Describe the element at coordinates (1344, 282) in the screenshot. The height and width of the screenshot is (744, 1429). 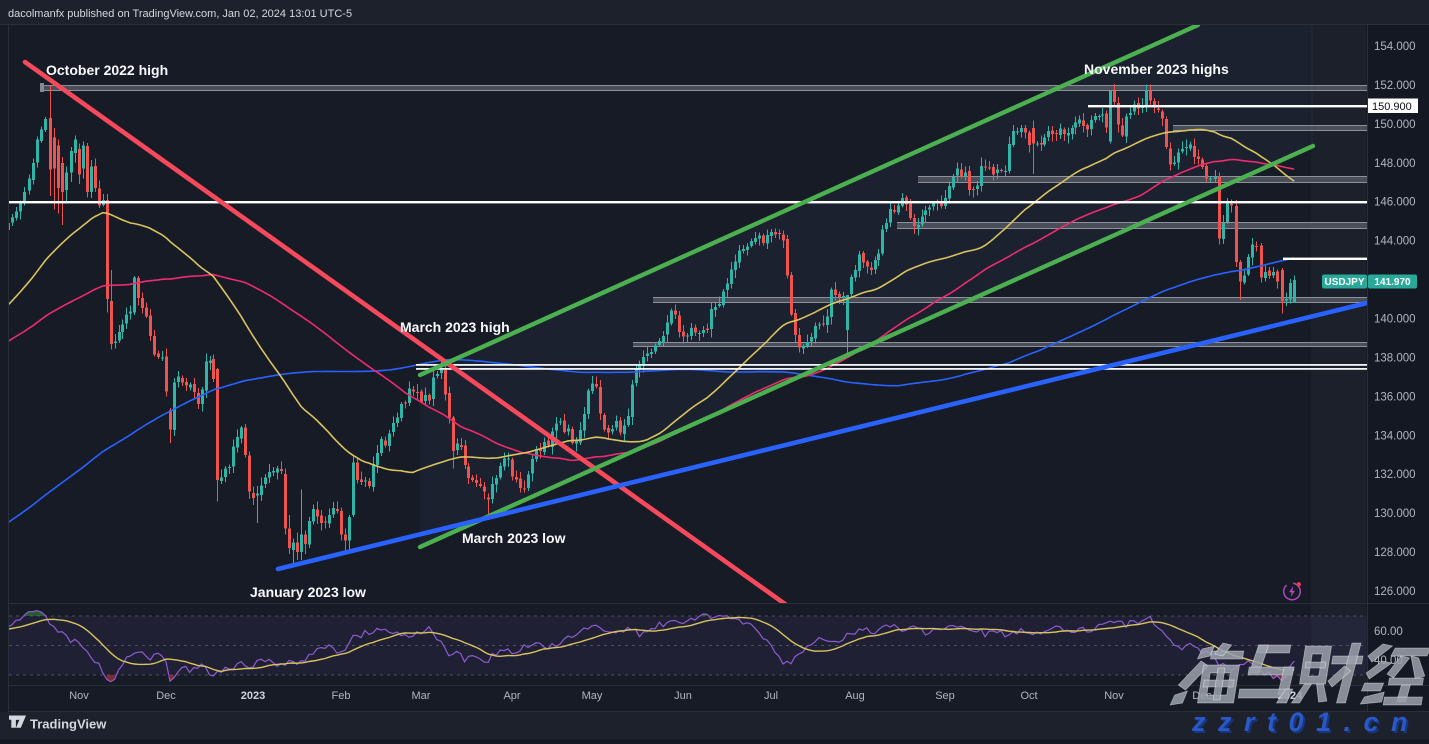
I see `svg-text: USDJPY` at that location.